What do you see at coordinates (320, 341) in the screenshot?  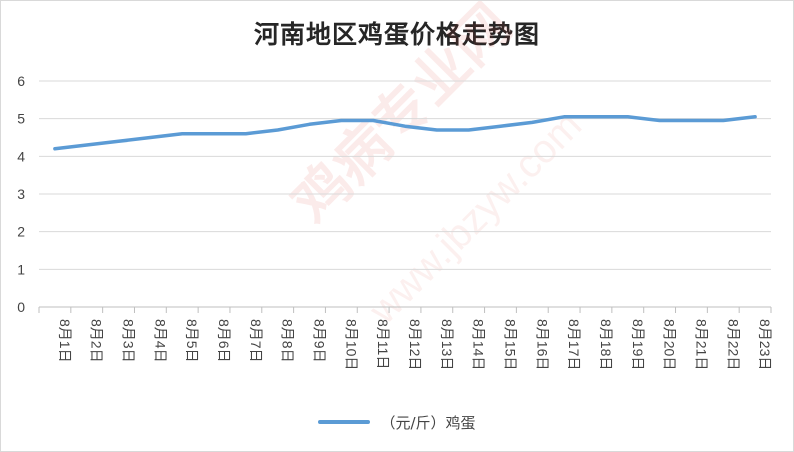 I see `x-tick-label: 8月9日` at bounding box center [320, 341].